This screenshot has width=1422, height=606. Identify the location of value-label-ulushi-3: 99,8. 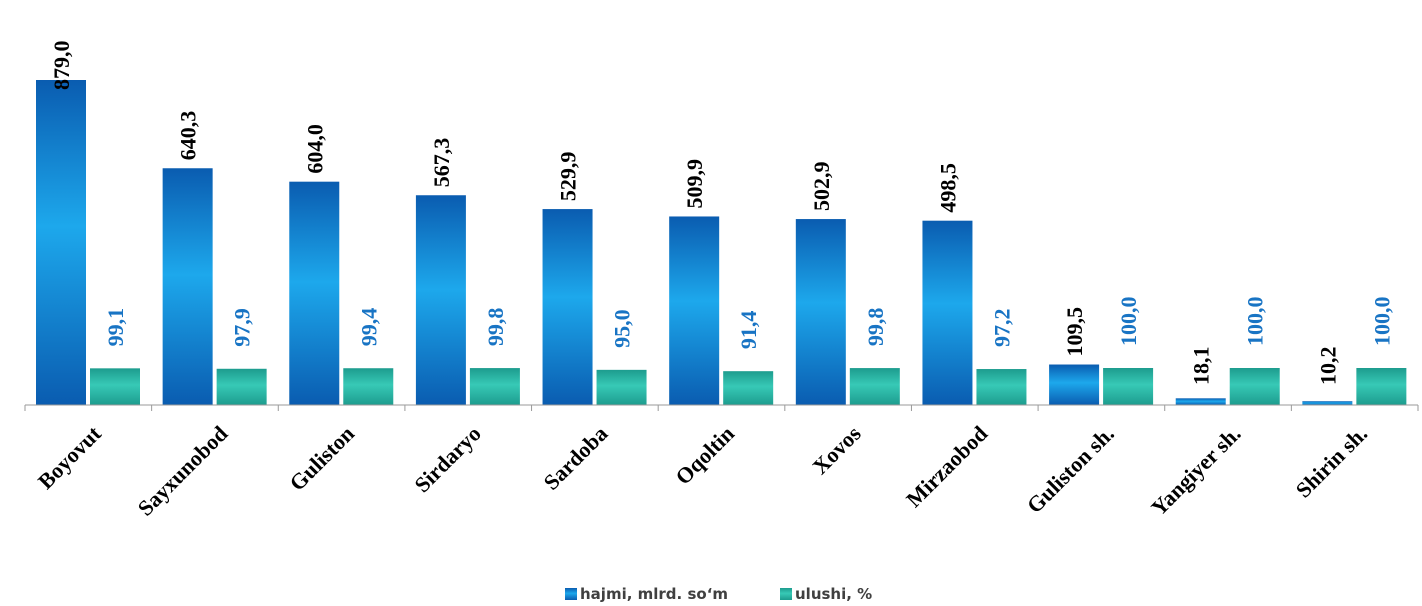
(495, 327).